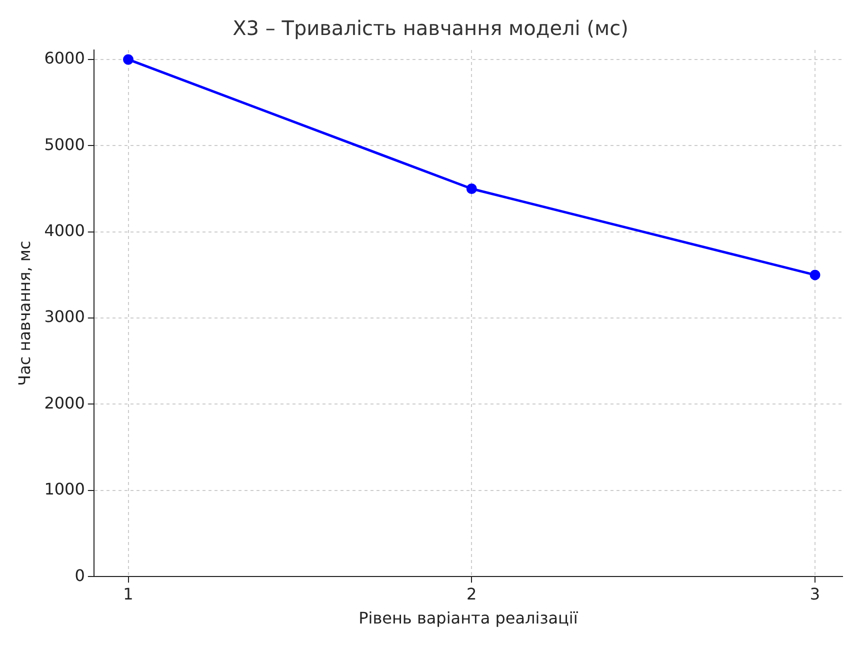 The height and width of the screenshot is (645, 857). Describe the element at coordinates (24, 313) in the screenshot. I see `y-axis-title: Час навчання, мс` at that location.